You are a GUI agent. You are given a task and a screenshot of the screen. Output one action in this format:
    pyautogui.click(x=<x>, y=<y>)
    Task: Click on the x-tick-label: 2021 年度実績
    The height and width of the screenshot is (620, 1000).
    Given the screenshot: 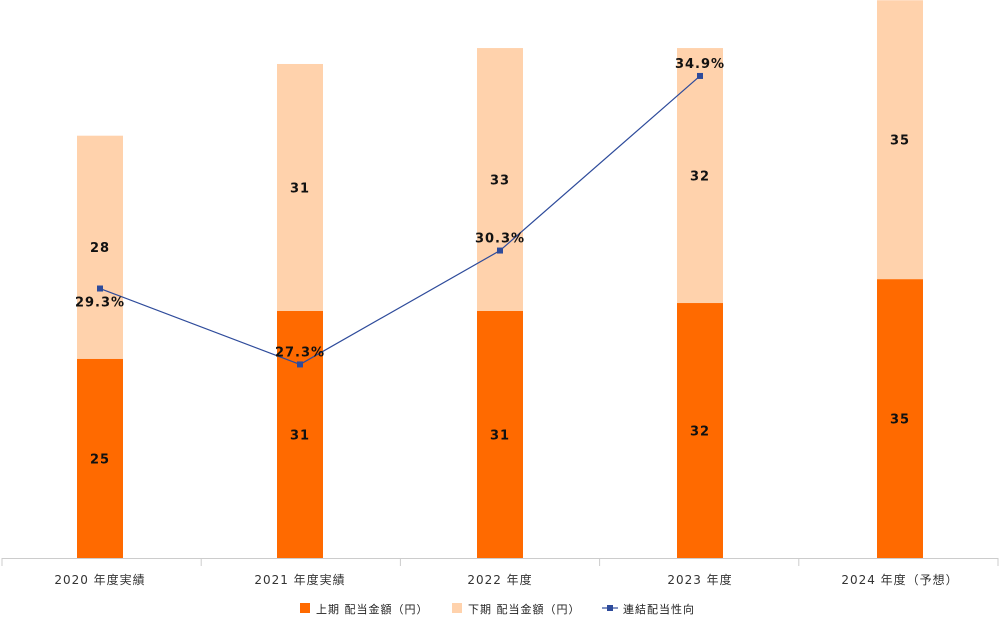 What is the action you would take?
    pyautogui.click(x=299, y=579)
    